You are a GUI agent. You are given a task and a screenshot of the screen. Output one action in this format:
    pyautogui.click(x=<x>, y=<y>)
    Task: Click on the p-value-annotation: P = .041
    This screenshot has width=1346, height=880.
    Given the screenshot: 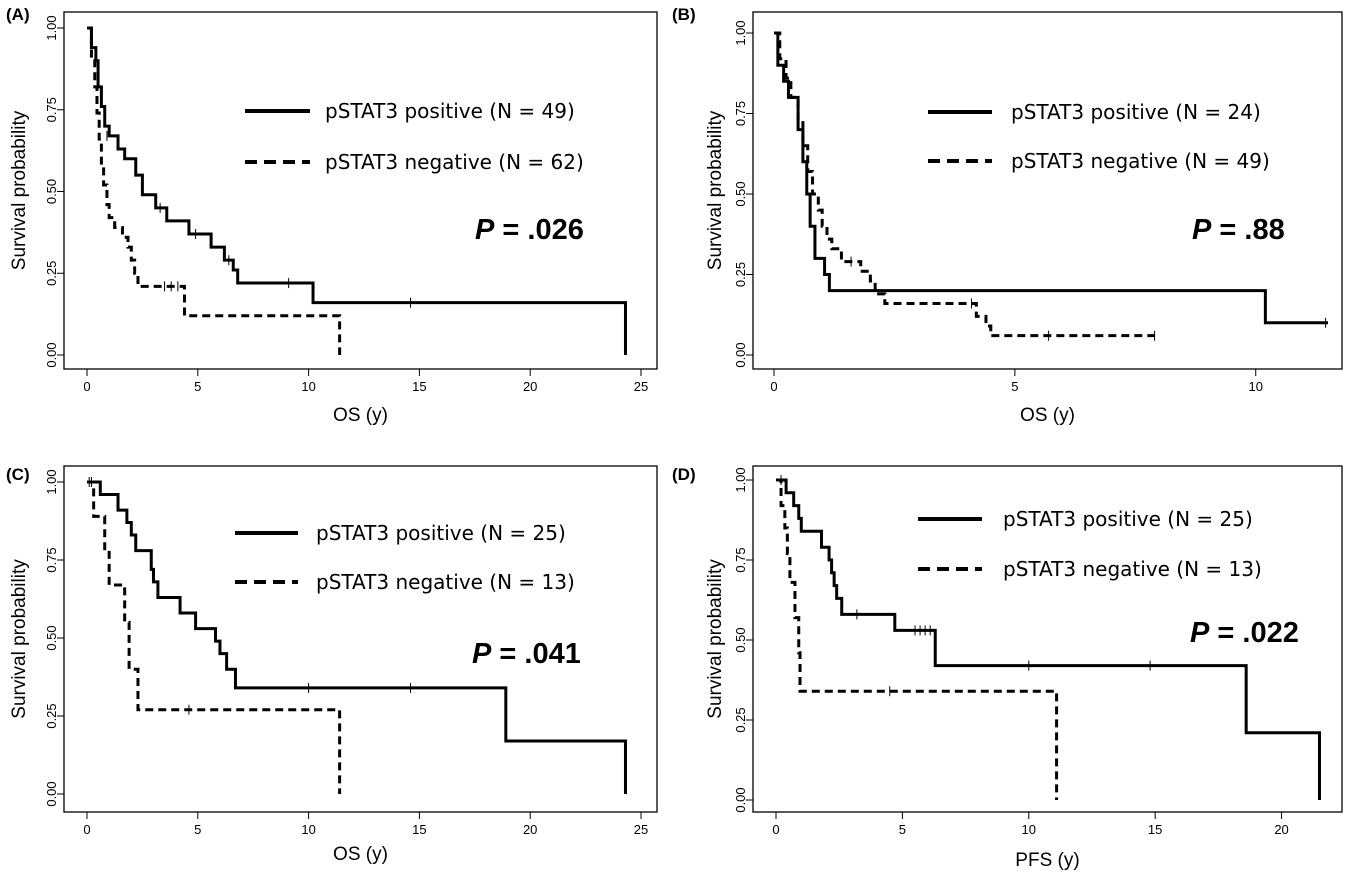 What is the action you would take?
    pyautogui.click(x=526, y=654)
    